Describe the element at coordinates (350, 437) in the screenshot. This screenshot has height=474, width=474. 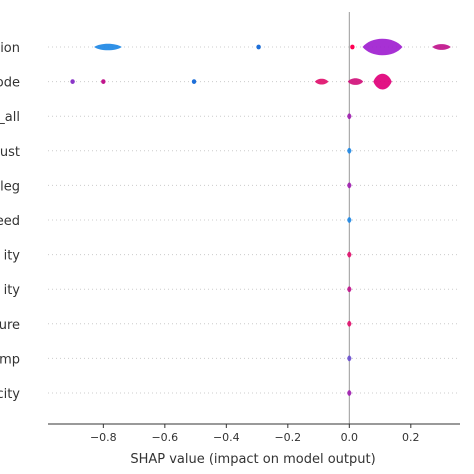
I see `x-tick-label: 0.0` at that location.